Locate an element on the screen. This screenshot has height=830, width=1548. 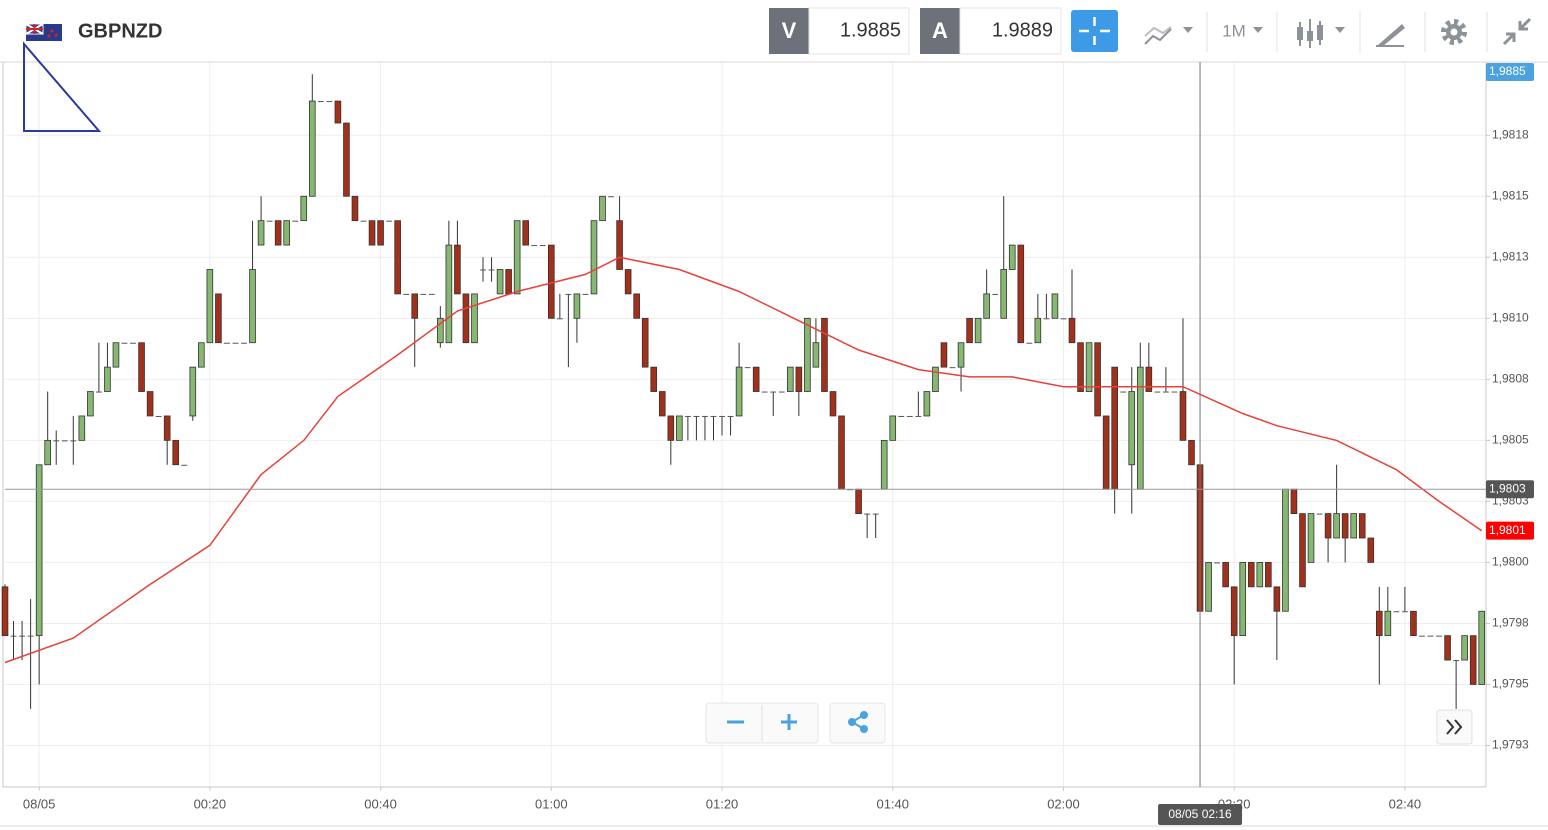
y-tick-label: 1,9810 is located at coordinates (1510, 317).